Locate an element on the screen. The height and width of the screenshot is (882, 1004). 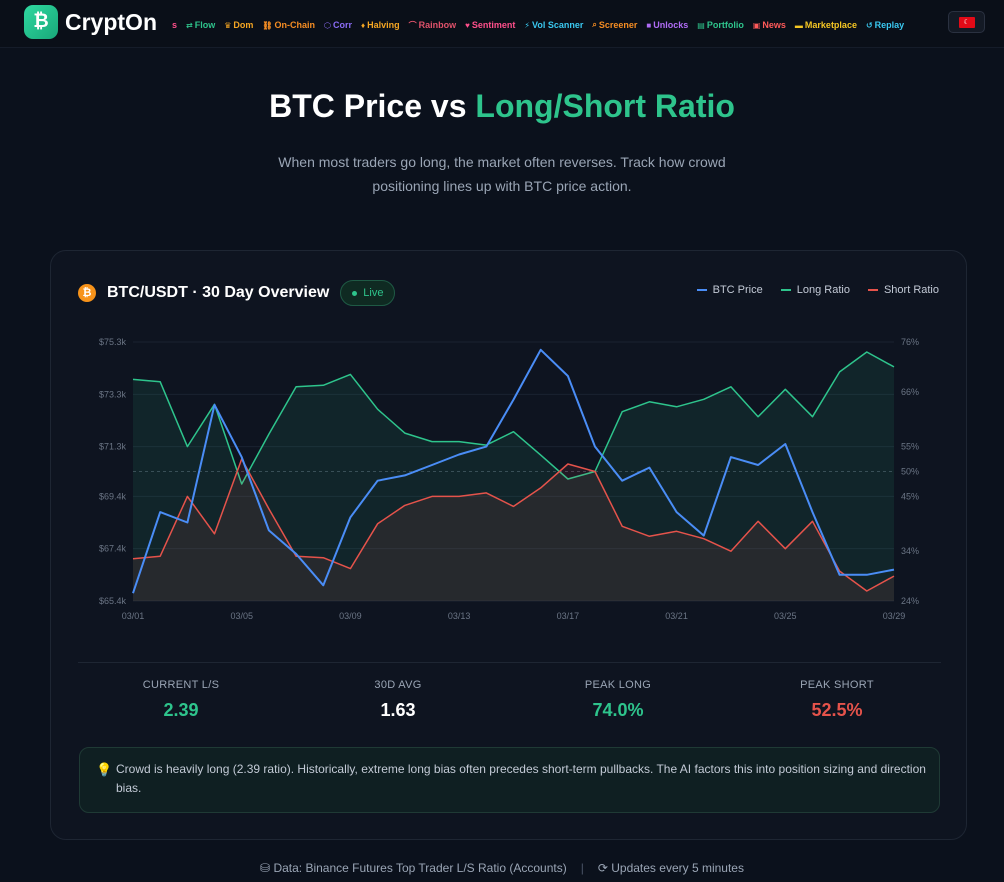
title-main: BTC Price vs is located at coordinates (372, 106).